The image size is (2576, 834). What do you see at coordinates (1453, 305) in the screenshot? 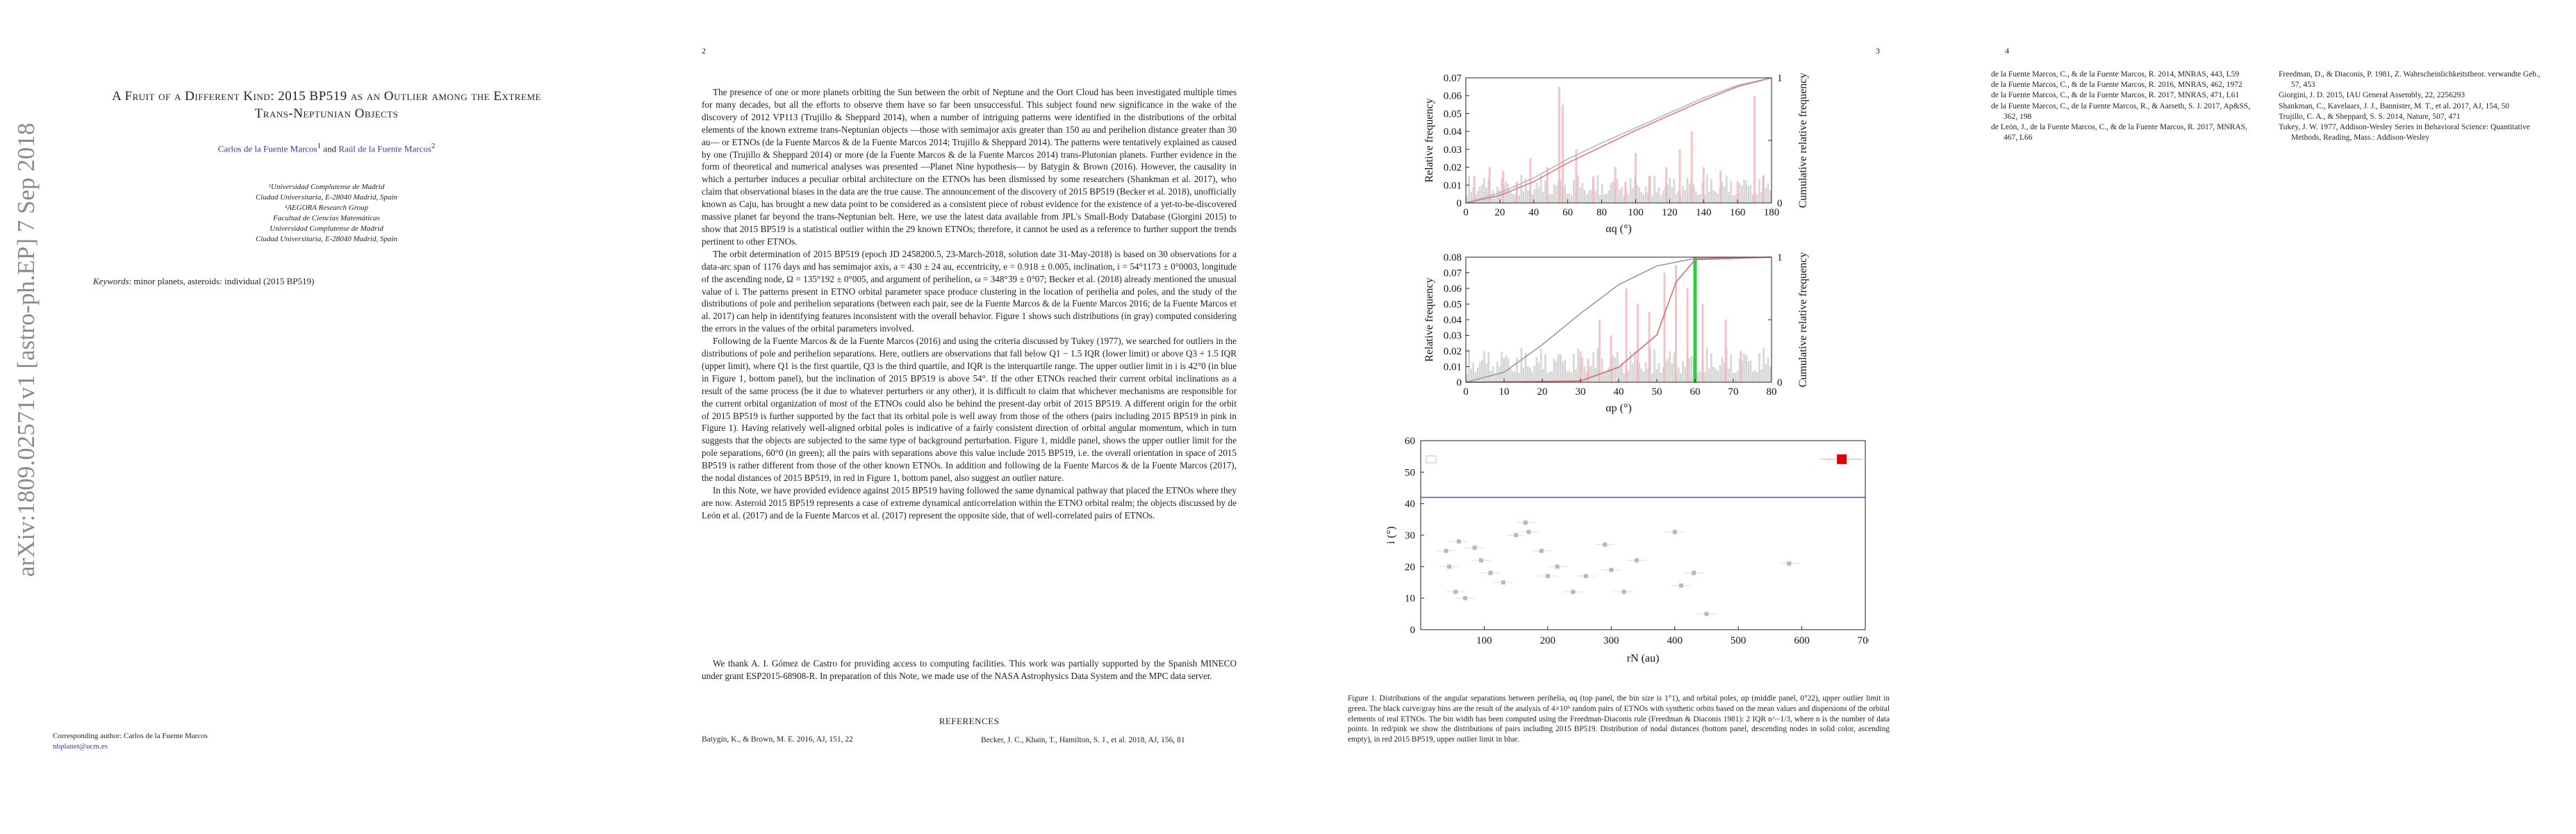
I see `y-tick-label: 0.05` at bounding box center [1453, 305].